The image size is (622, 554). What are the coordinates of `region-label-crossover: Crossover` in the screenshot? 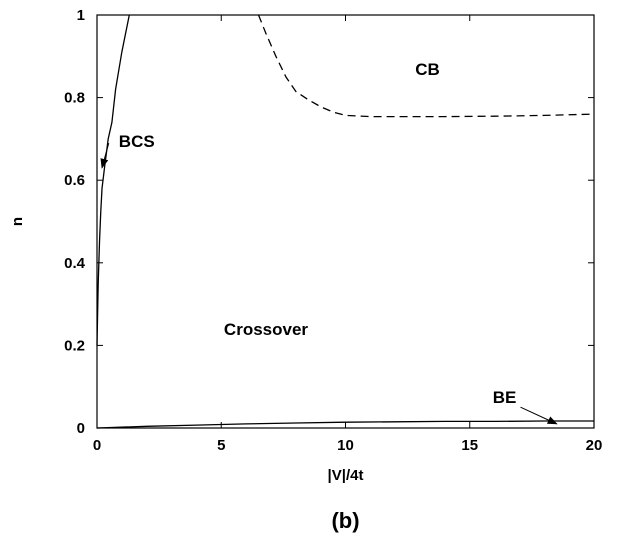 It's located at (266, 329).